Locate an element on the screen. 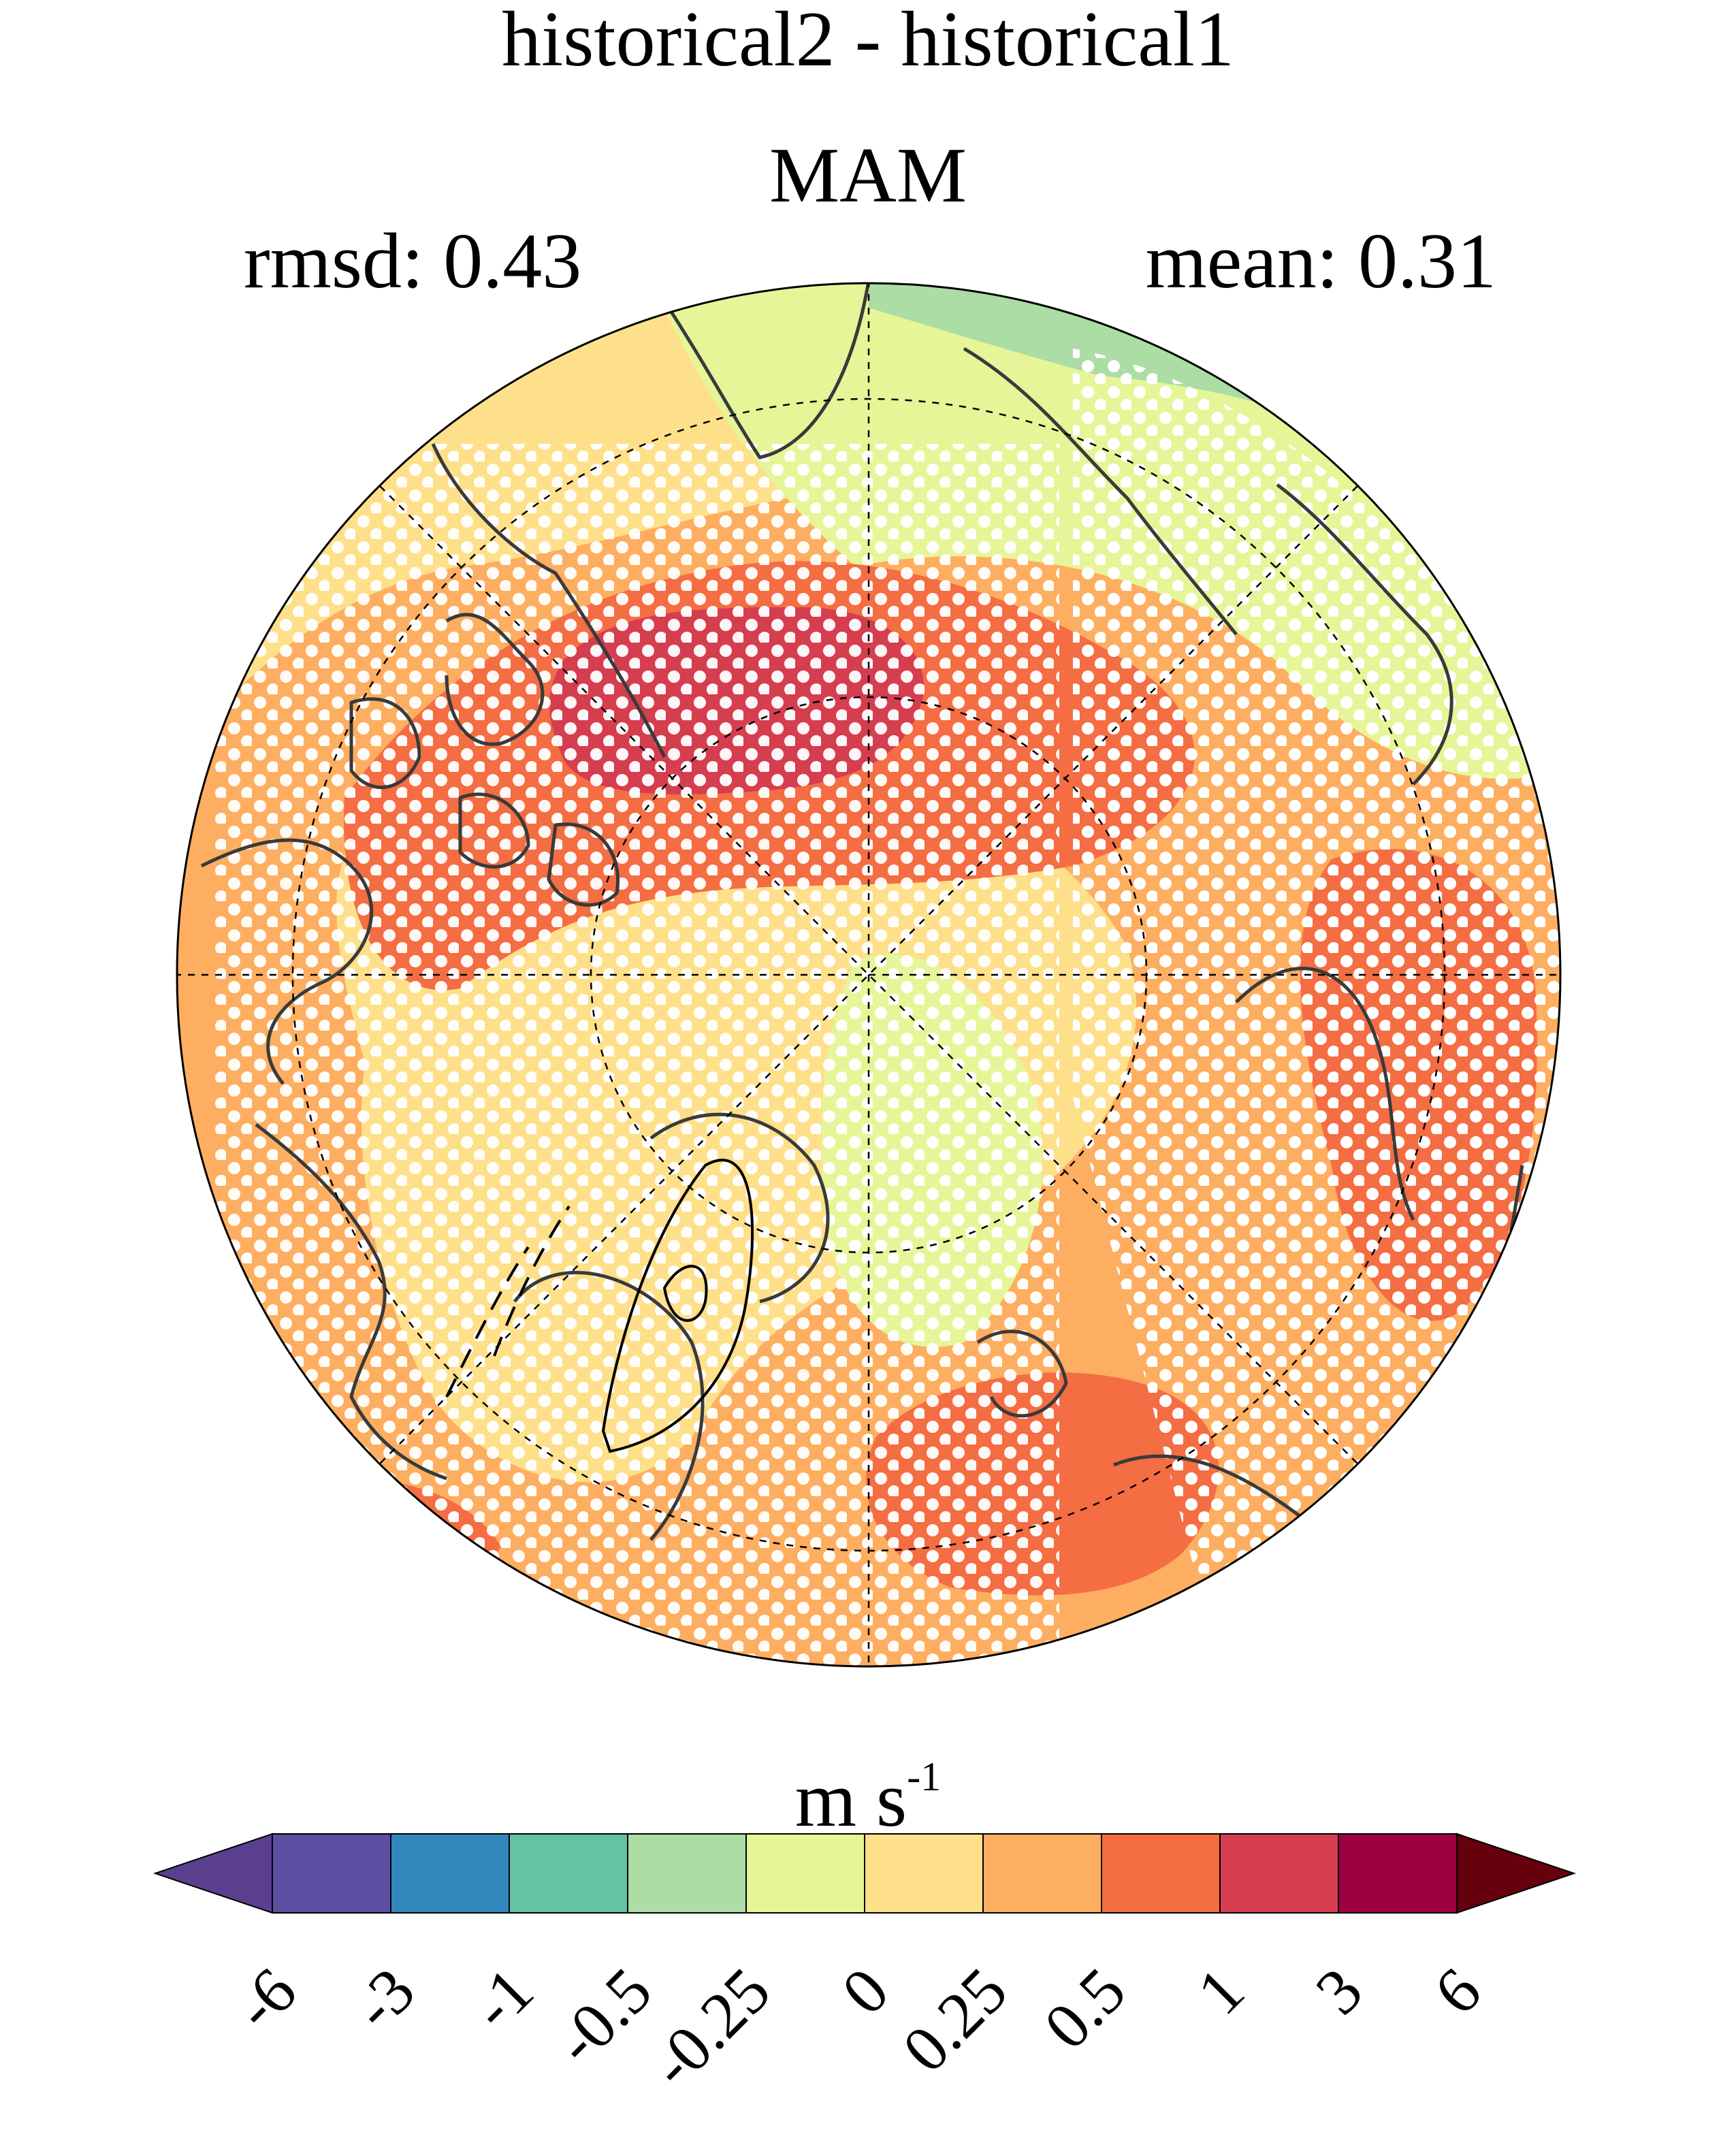 The height and width of the screenshot is (2130, 1736). colorbar-tick-label: -3 is located at coordinates (383, 1998).